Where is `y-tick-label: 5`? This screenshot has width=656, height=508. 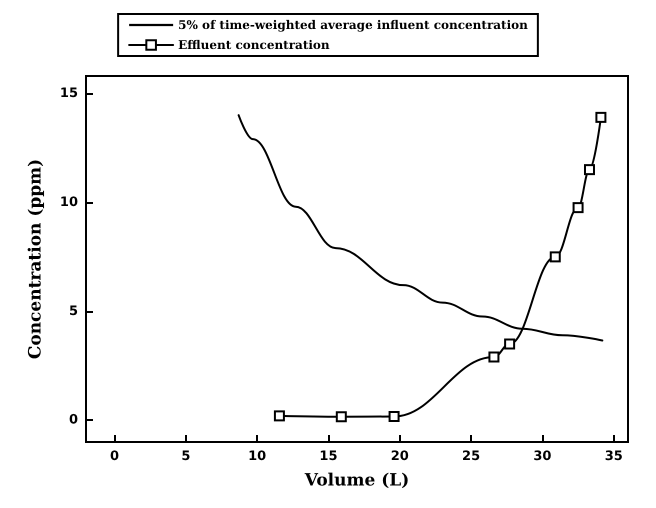
y-tick-label: 5 is located at coordinates (73, 311).